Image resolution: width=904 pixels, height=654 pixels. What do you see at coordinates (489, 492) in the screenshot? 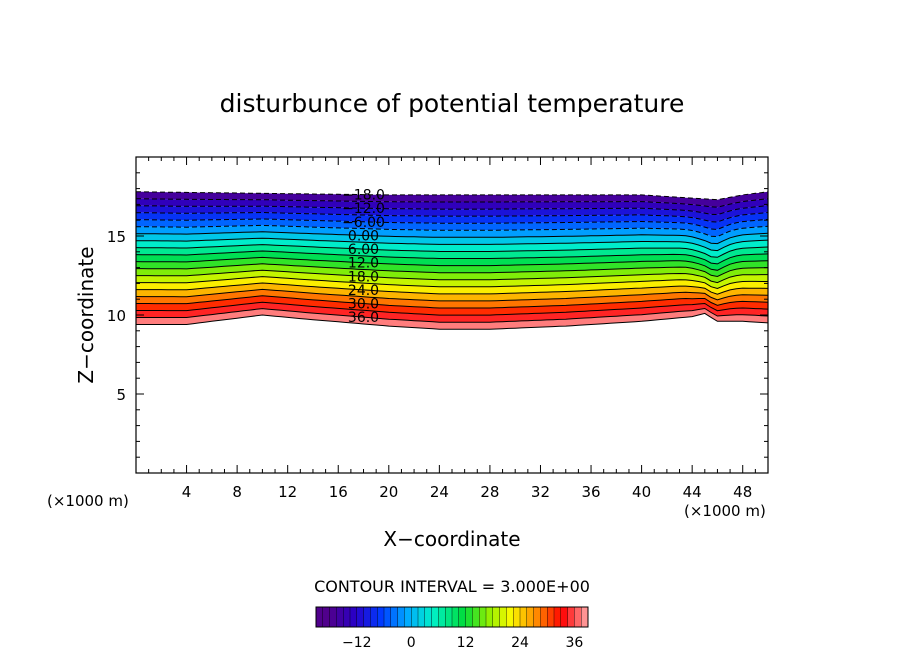
I see `x-tick-label: 28` at bounding box center [489, 492].